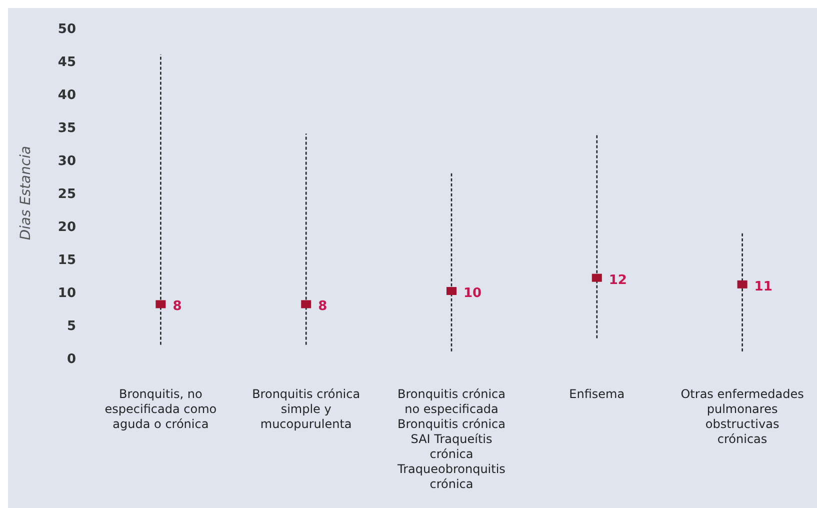 This screenshot has width=817, height=508. Describe the element at coordinates (597, 394) in the screenshot. I see `x-tick-label: Enfisema` at that location.